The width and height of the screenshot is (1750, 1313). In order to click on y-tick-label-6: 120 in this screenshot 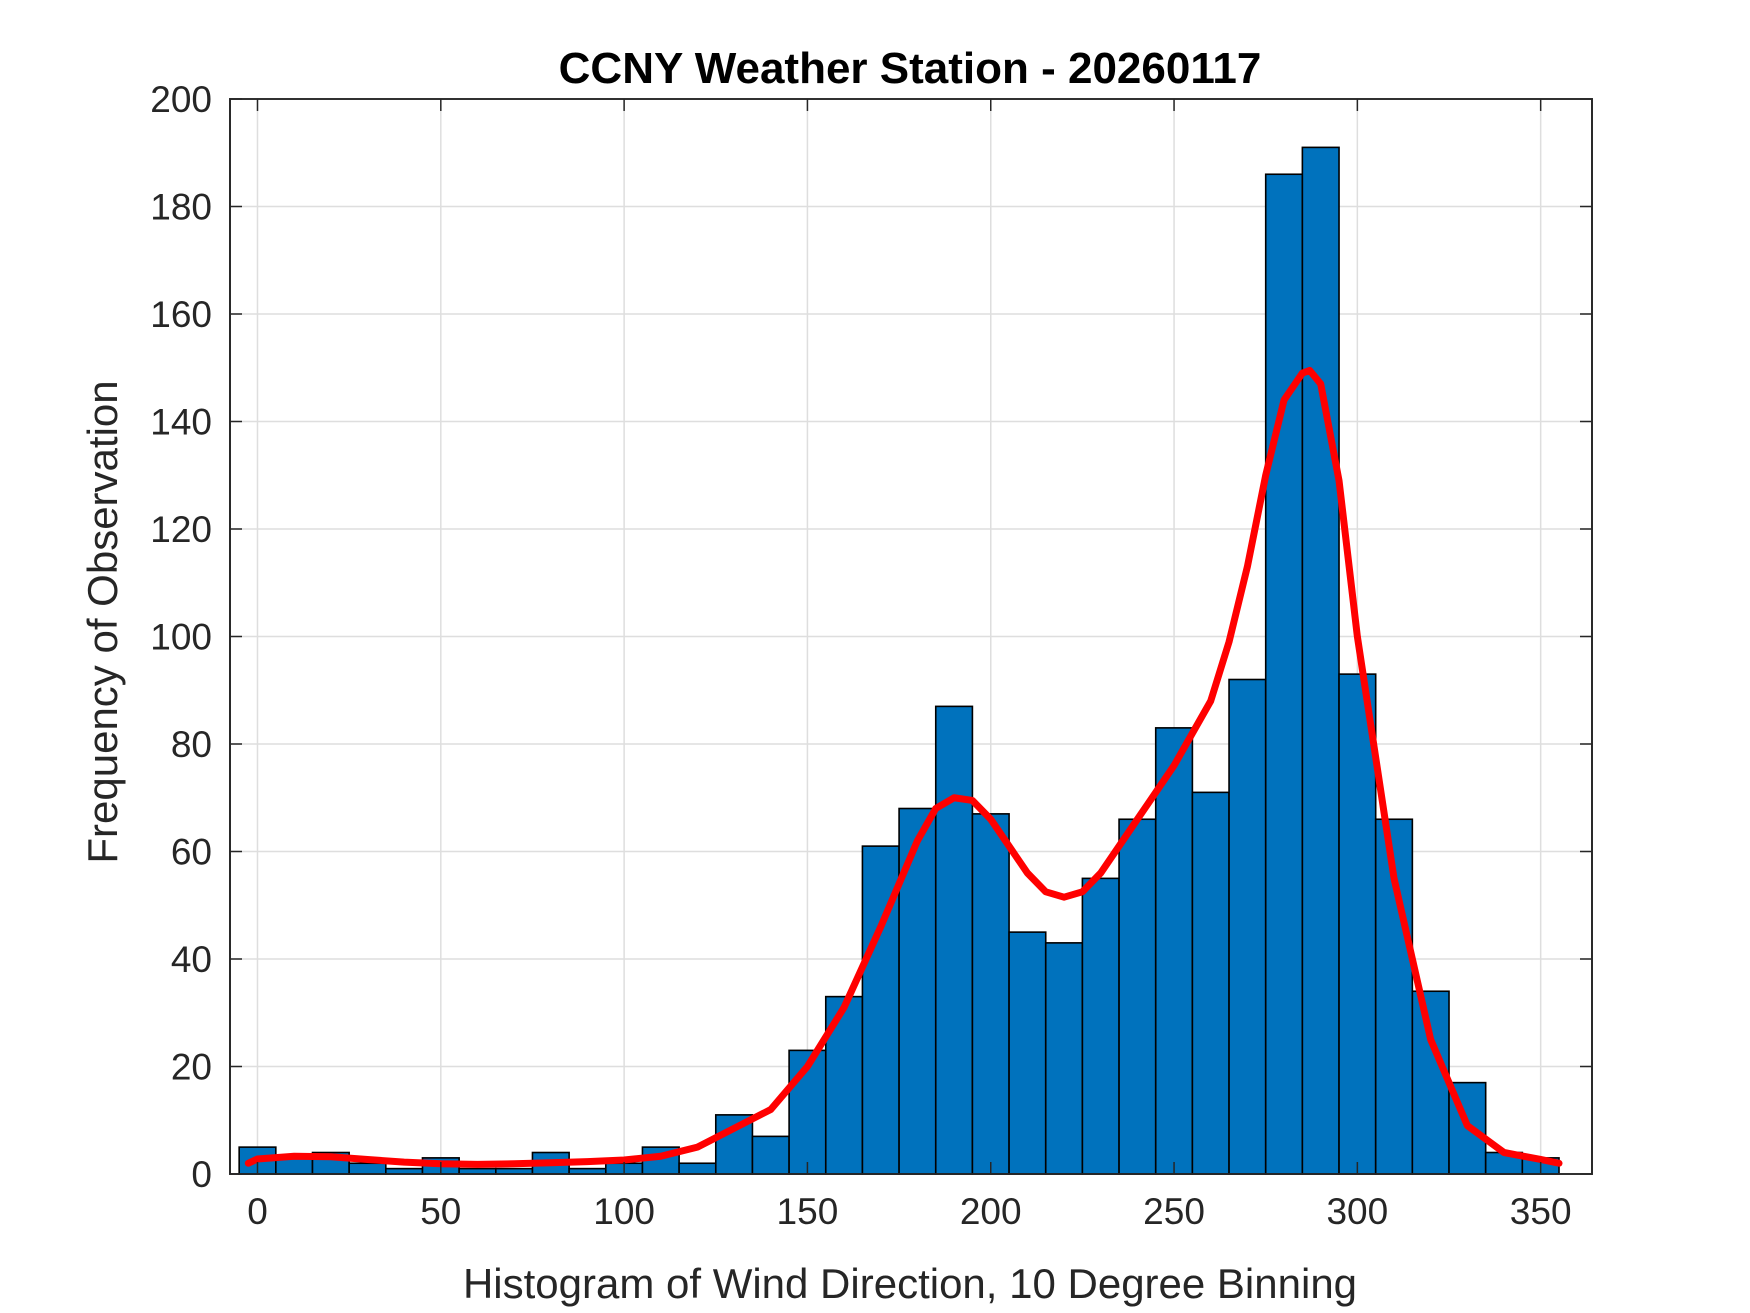, I will do `click(181, 529)`.